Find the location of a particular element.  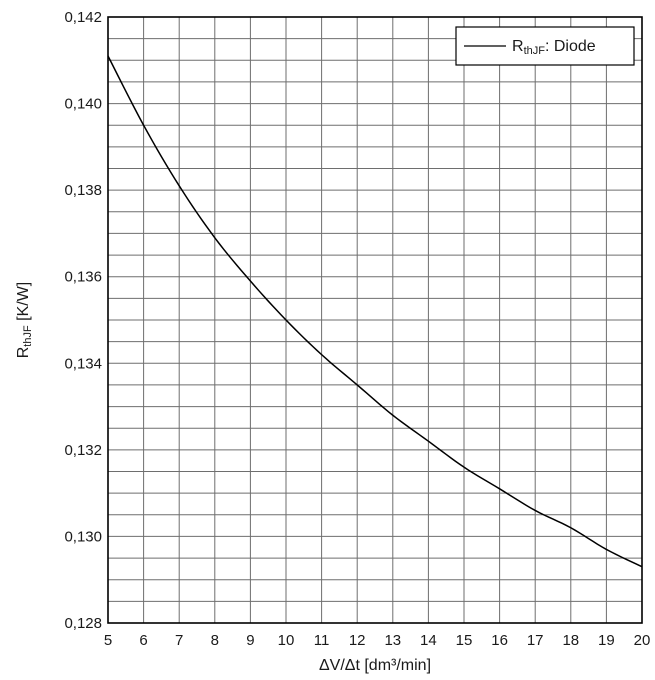

y-tick-label: 0,140 is located at coordinates (83, 104).